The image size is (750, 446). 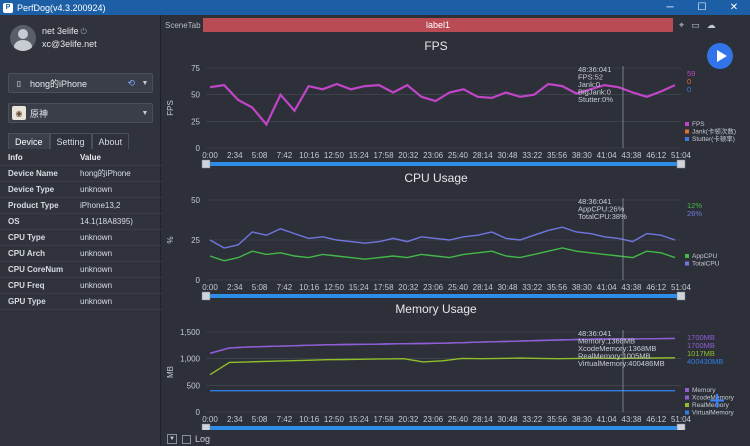 I want to click on tab-device: Device, so click(x=29, y=141).